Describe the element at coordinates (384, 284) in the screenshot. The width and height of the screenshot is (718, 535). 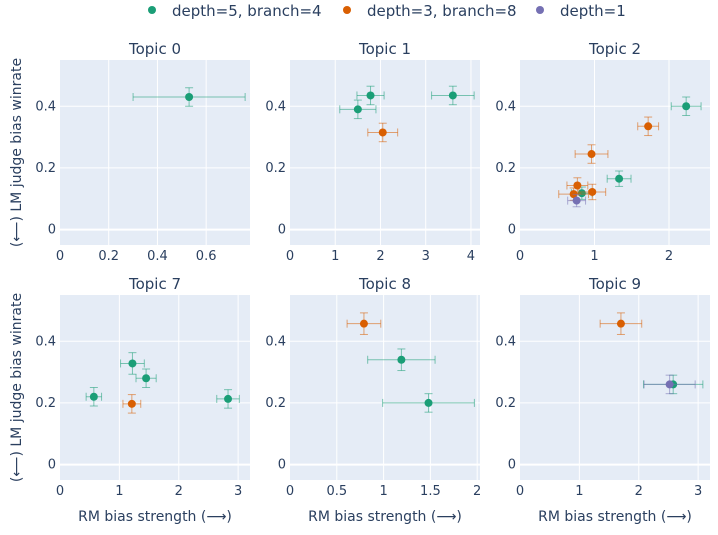
I see `panel-title: Topic 8` at that location.